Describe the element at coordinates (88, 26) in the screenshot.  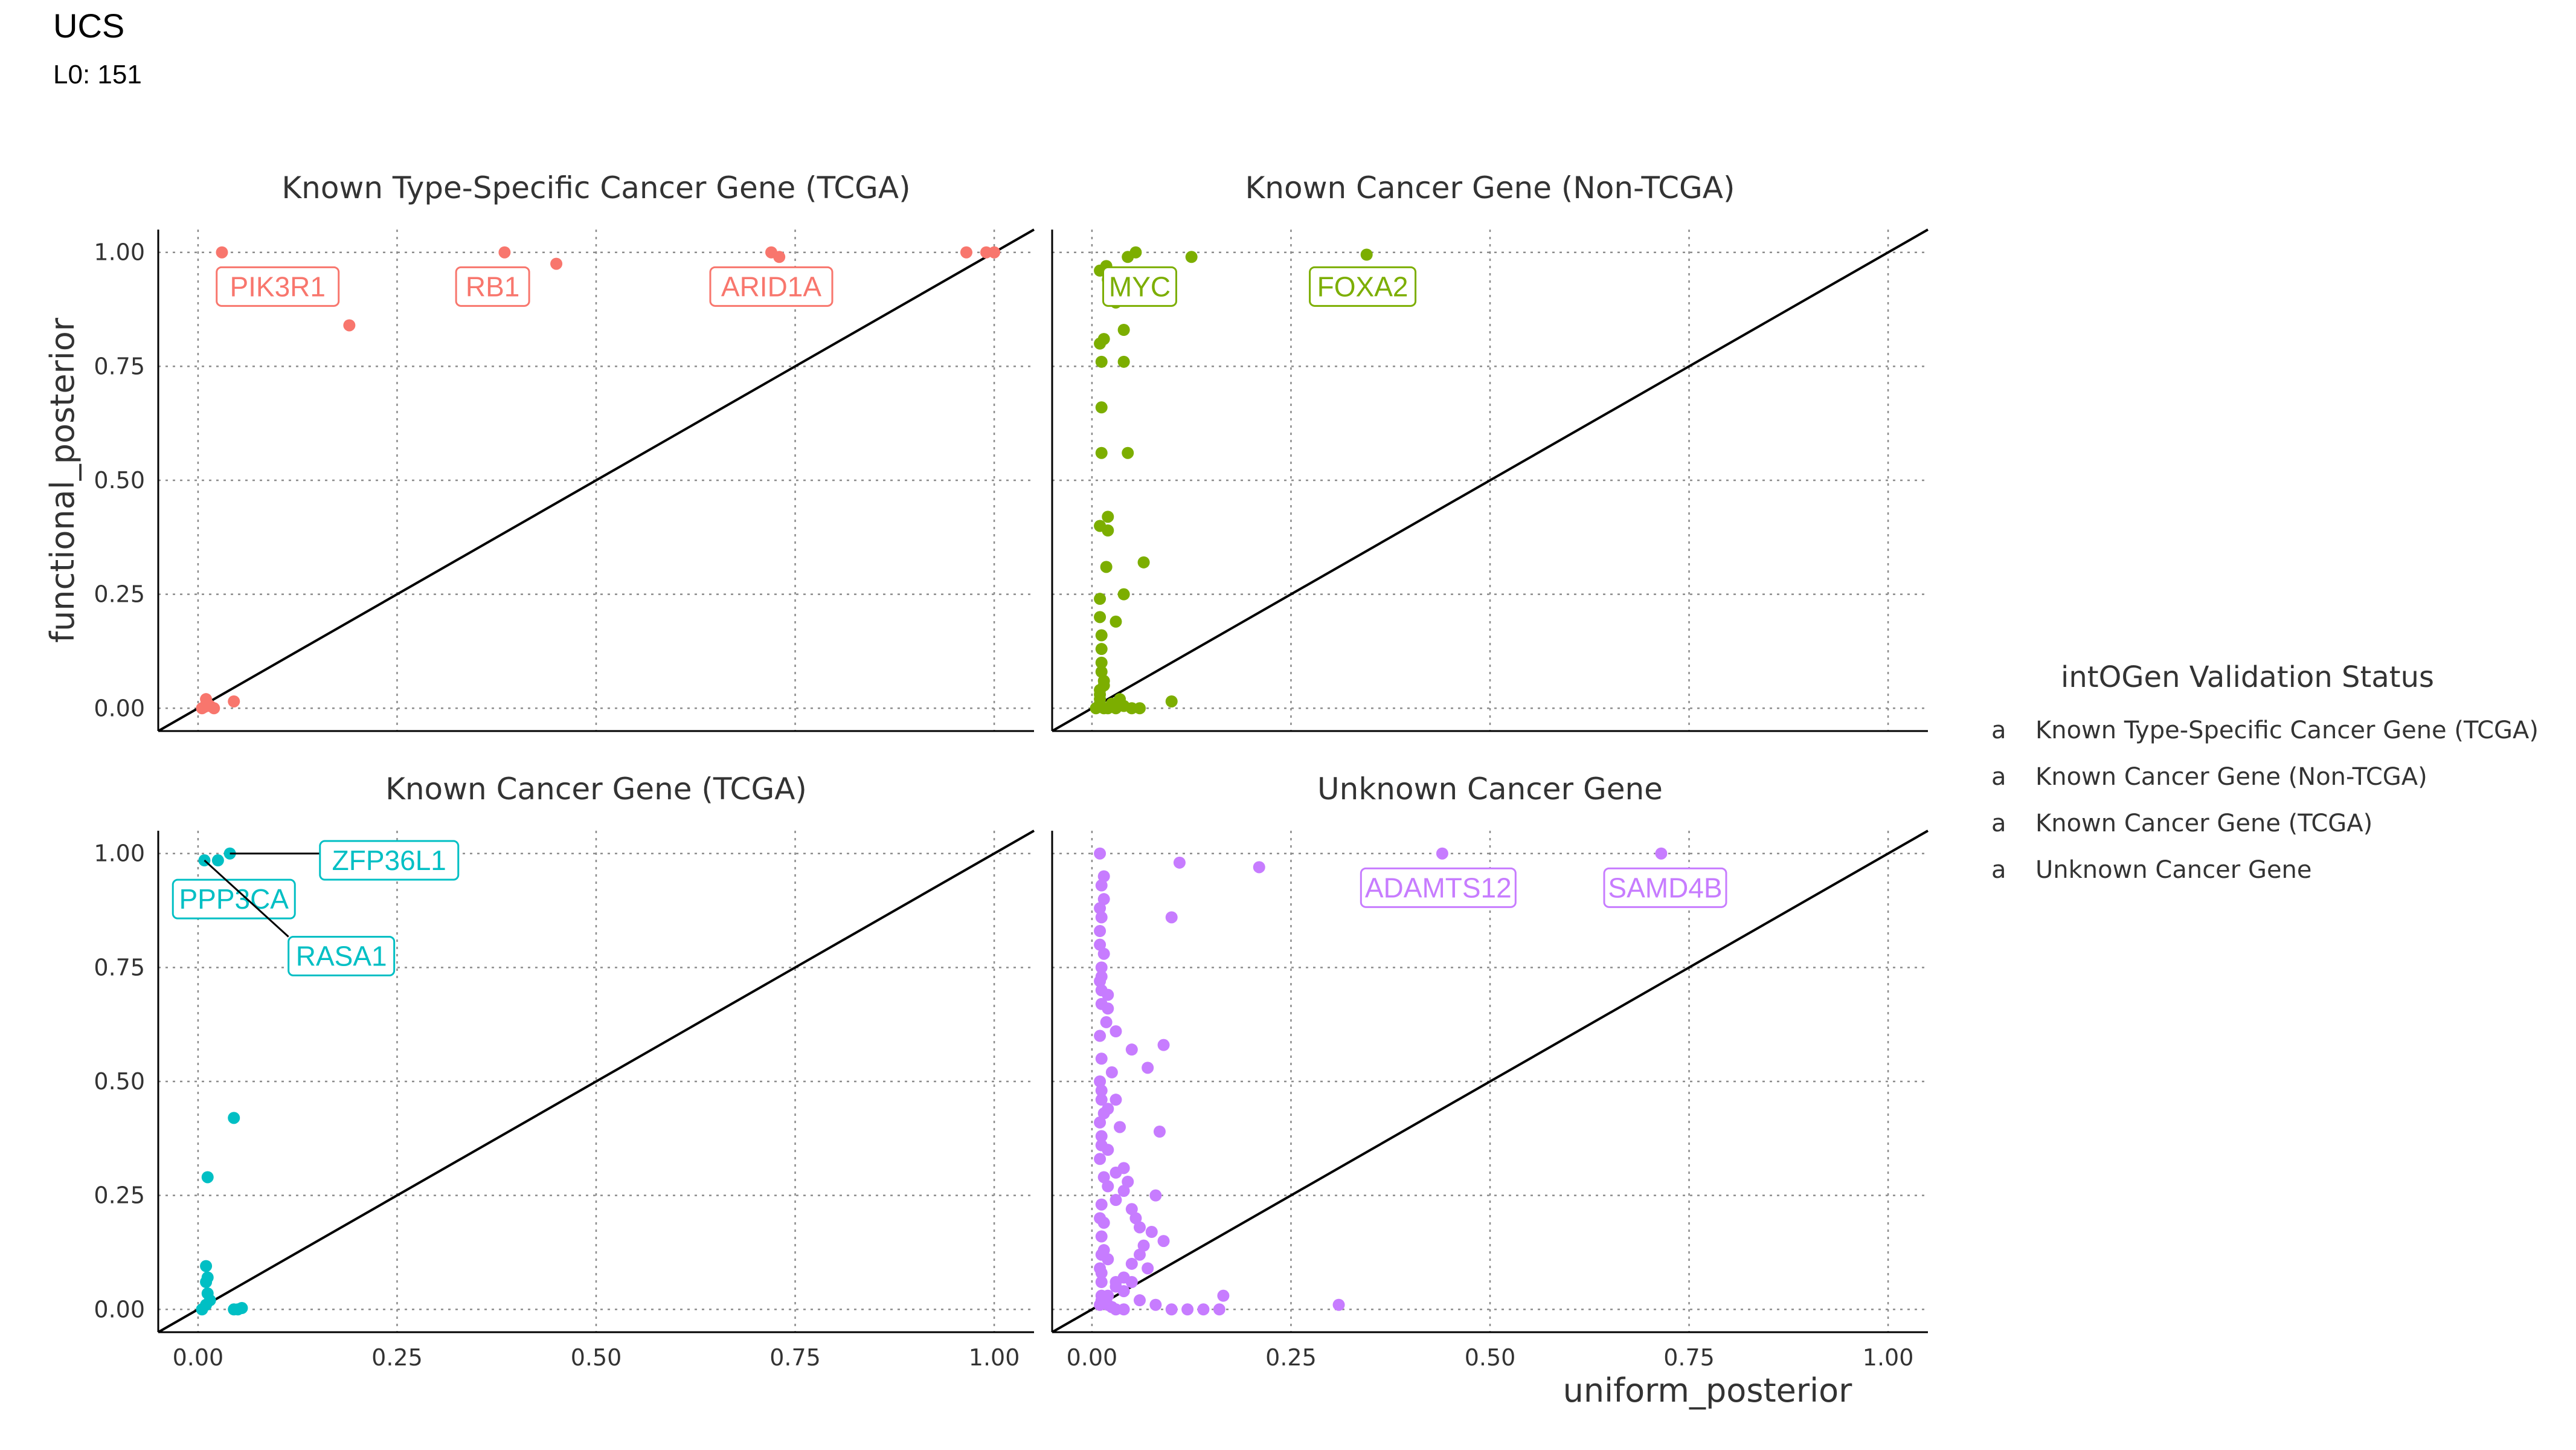
I see `plot-title: UCS` at that location.